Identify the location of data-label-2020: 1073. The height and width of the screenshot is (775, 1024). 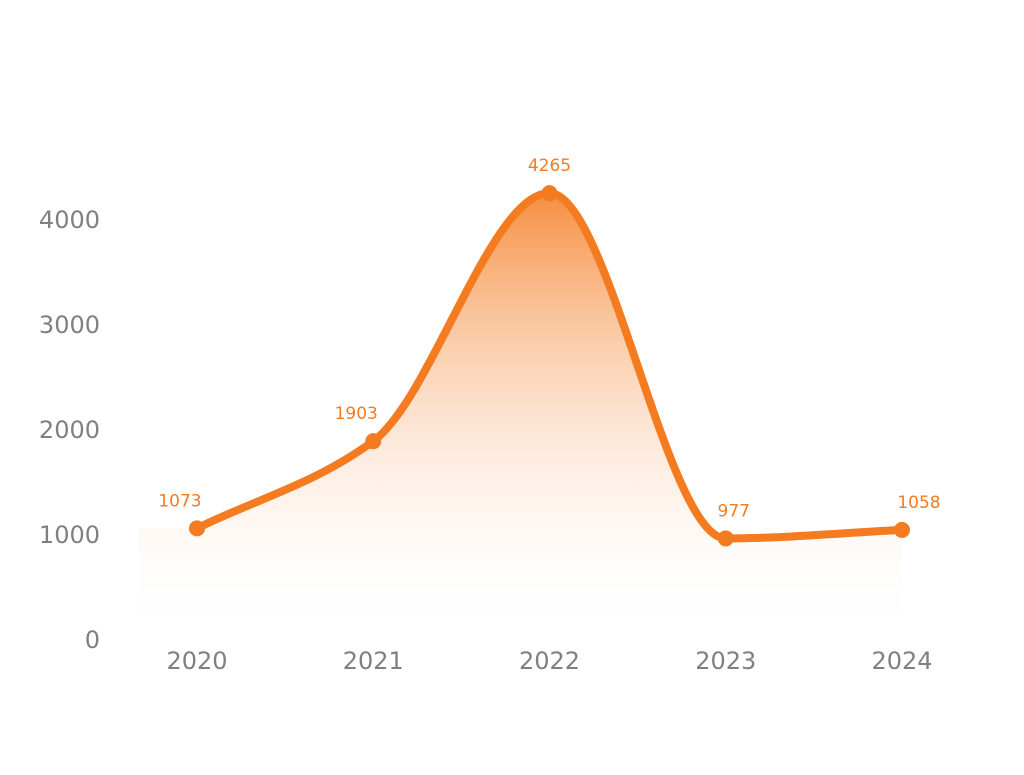
(179, 501).